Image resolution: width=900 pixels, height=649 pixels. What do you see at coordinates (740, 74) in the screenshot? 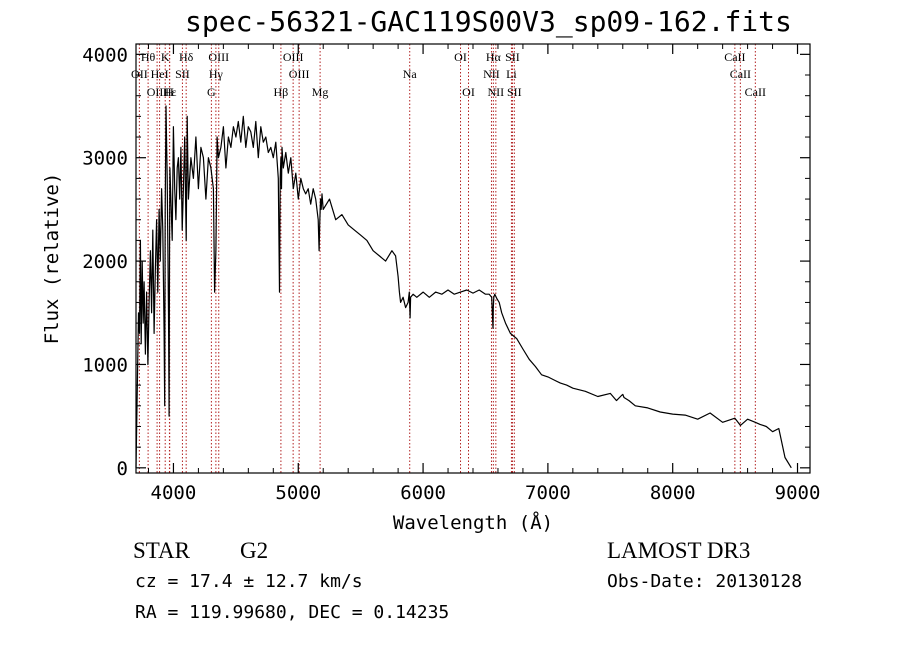
I see `line-label-17: CaII` at bounding box center [740, 74].